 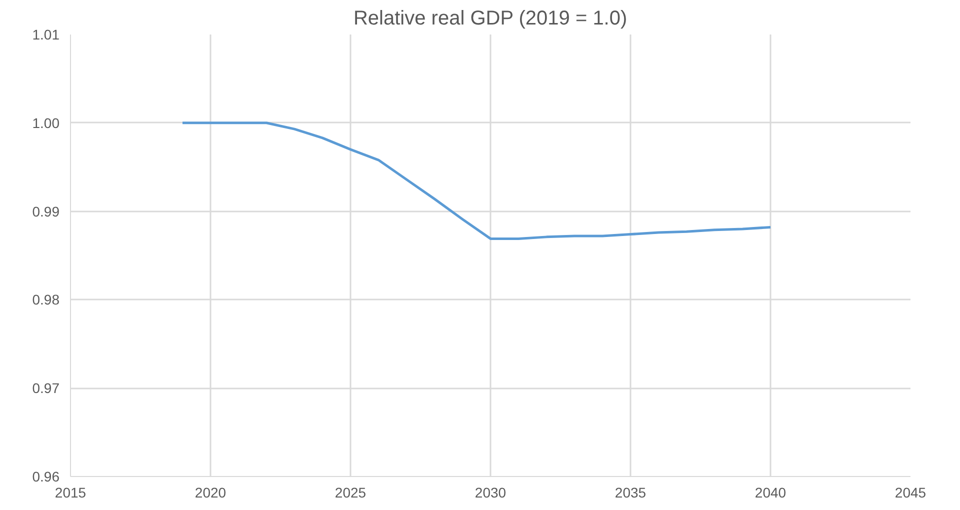 What do you see at coordinates (350, 492) in the screenshot?
I see `x-tick-label: 2025` at bounding box center [350, 492].